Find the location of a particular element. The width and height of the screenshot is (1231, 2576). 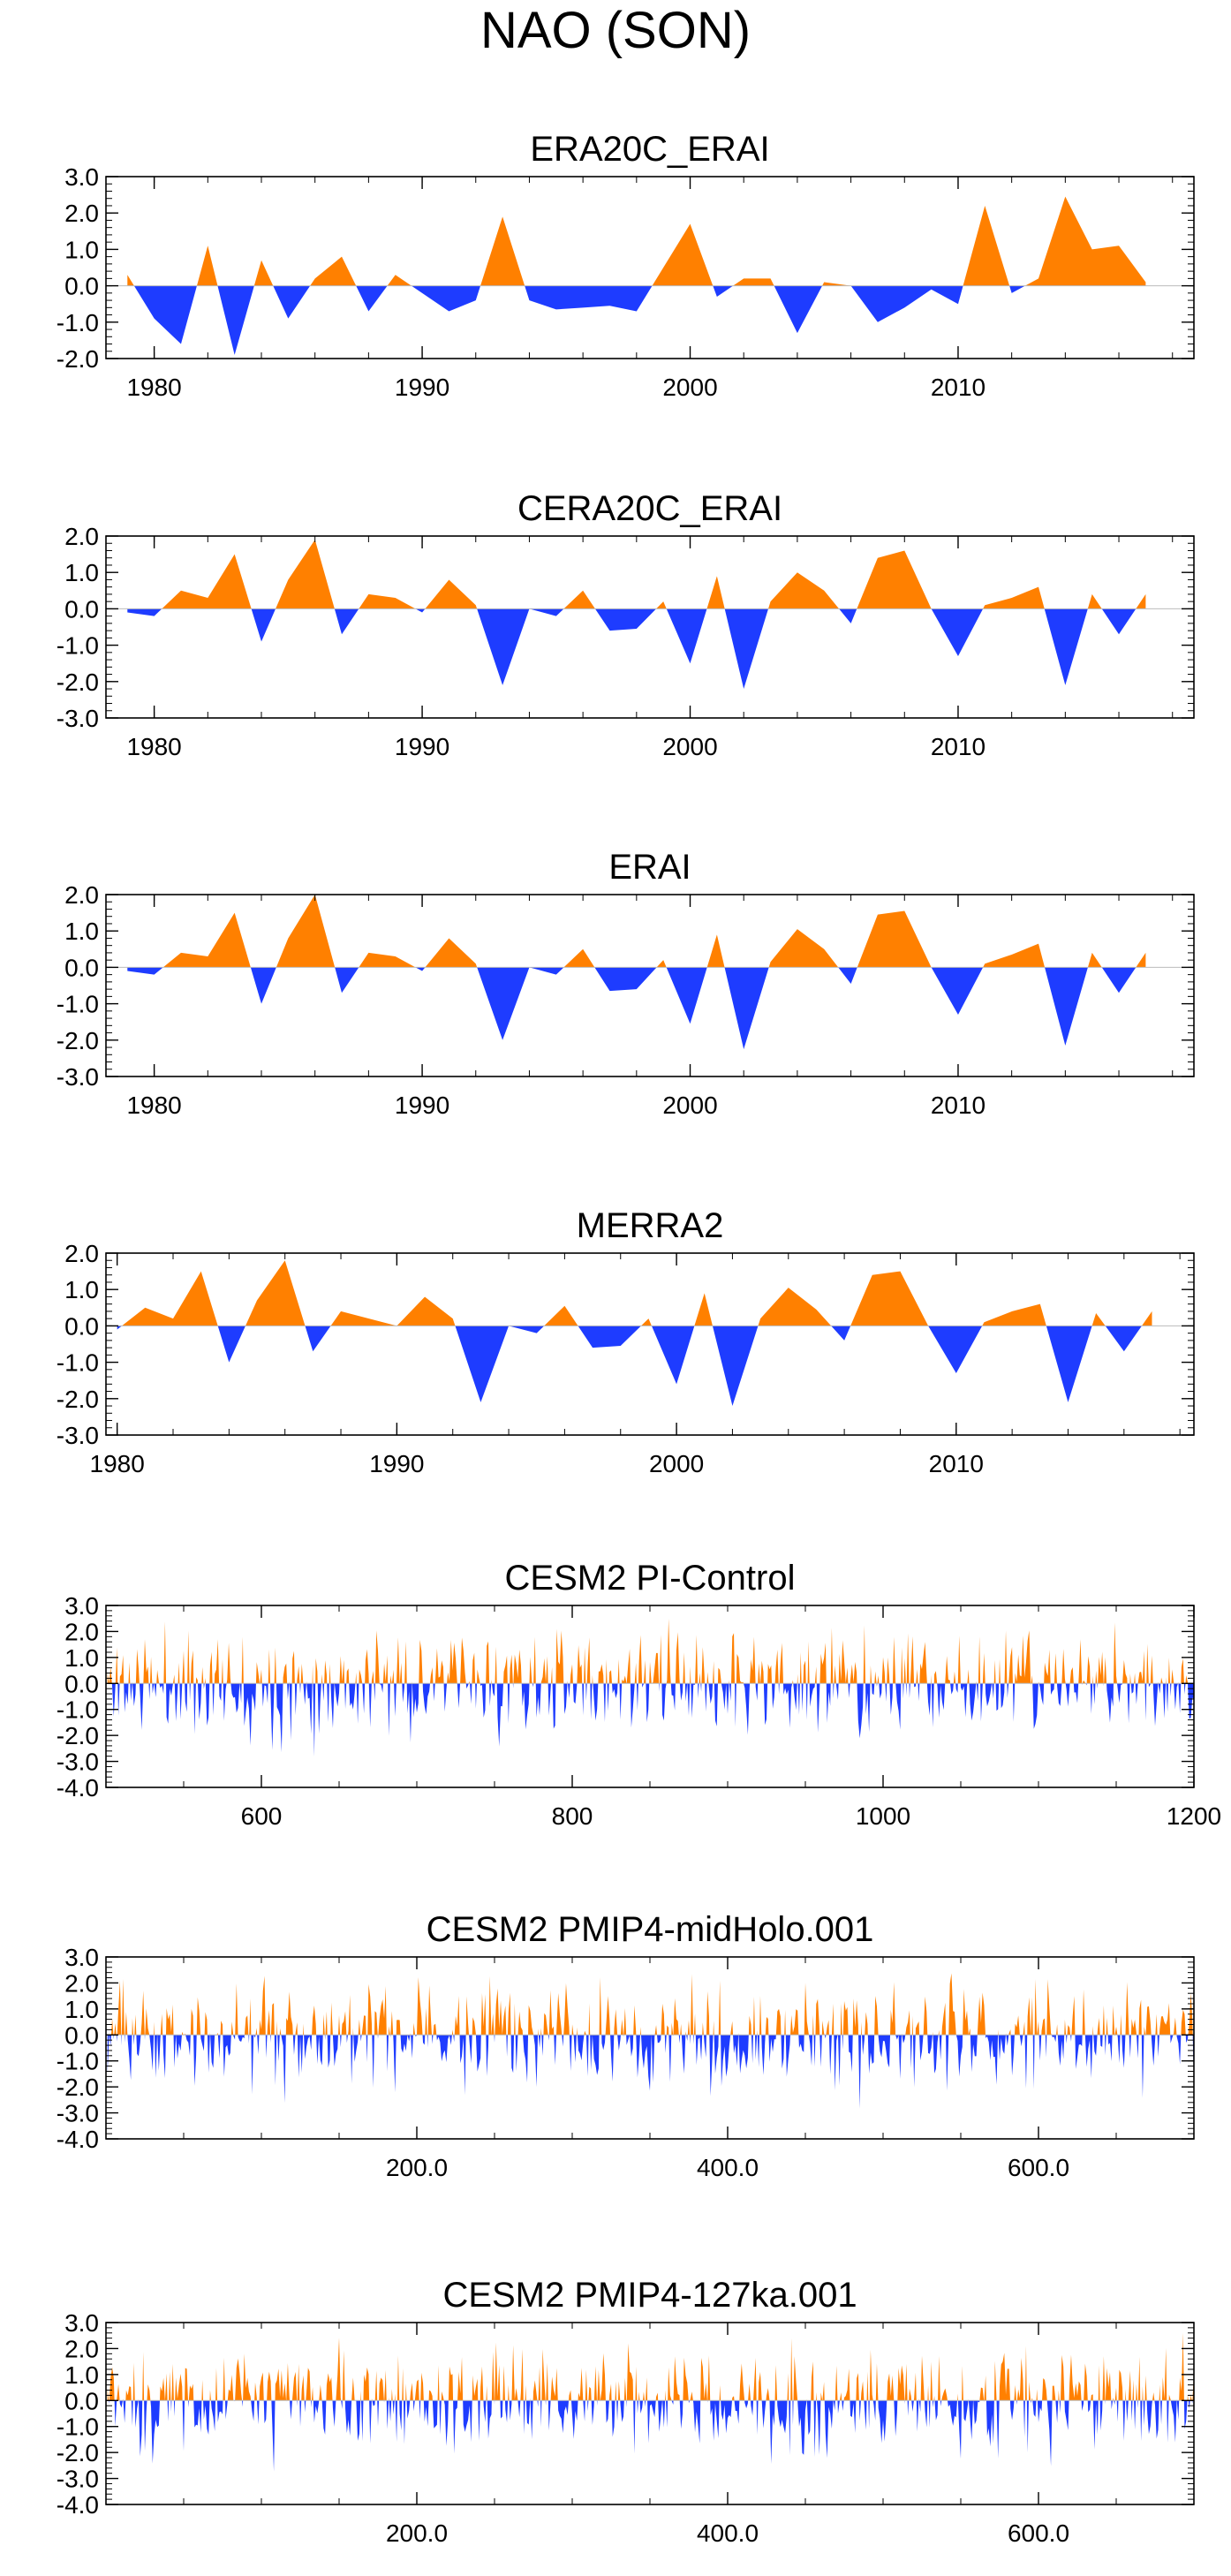

x-tick-label: 600 is located at coordinates (262, 1816).